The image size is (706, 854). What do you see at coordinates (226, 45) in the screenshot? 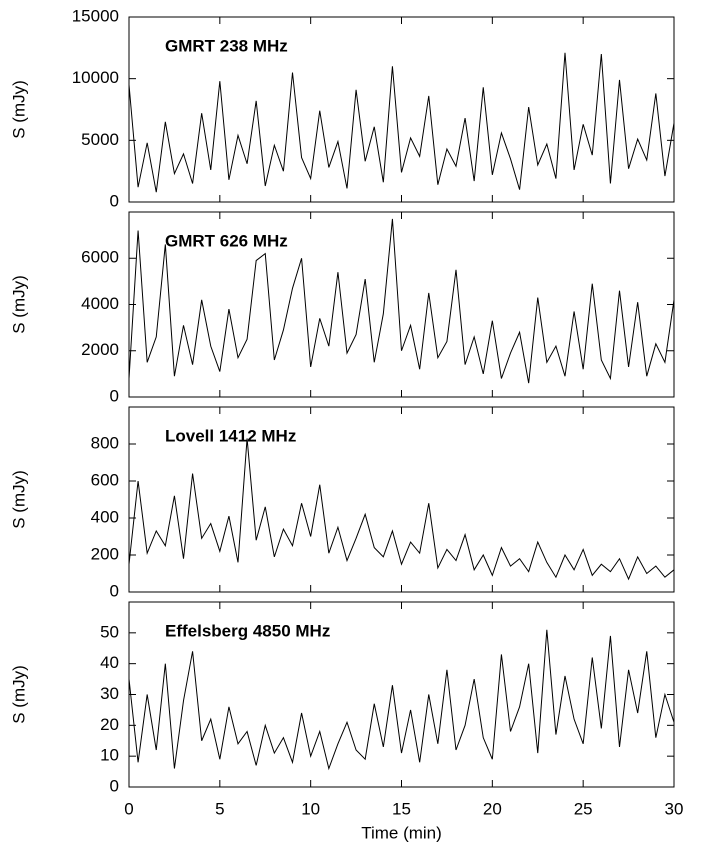
I see `panel-annotation: GMRT 238 MHz` at bounding box center [226, 45].